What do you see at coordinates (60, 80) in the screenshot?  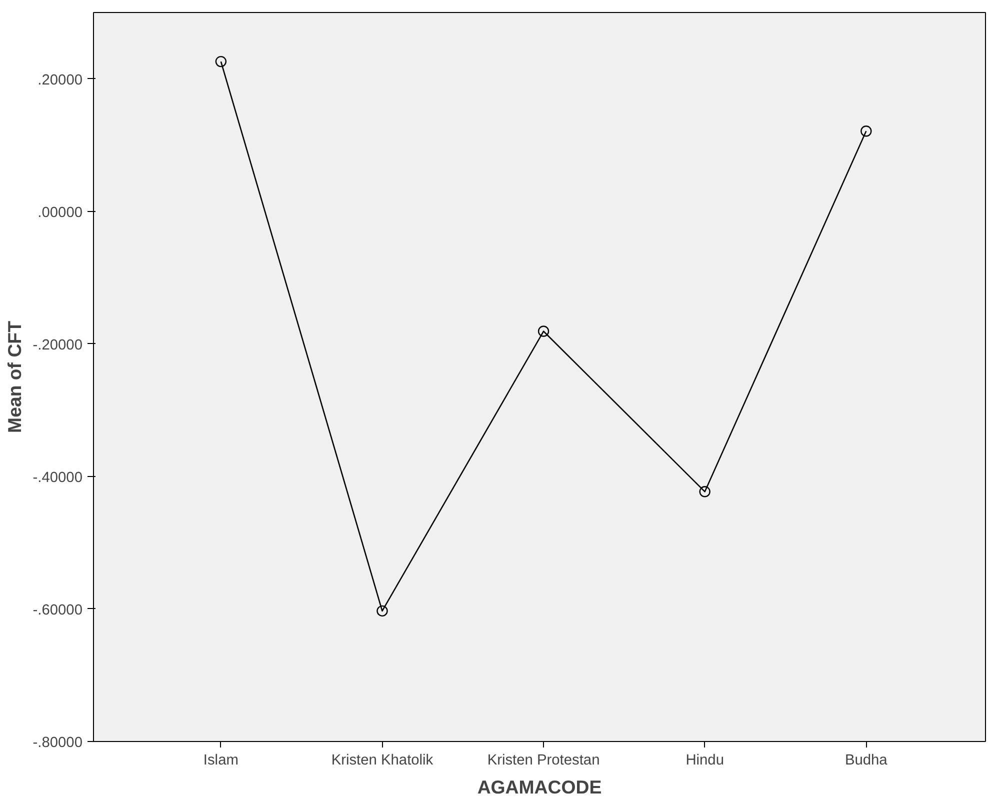 I see `y-tick-label: .20000` at bounding box center [60, 80].